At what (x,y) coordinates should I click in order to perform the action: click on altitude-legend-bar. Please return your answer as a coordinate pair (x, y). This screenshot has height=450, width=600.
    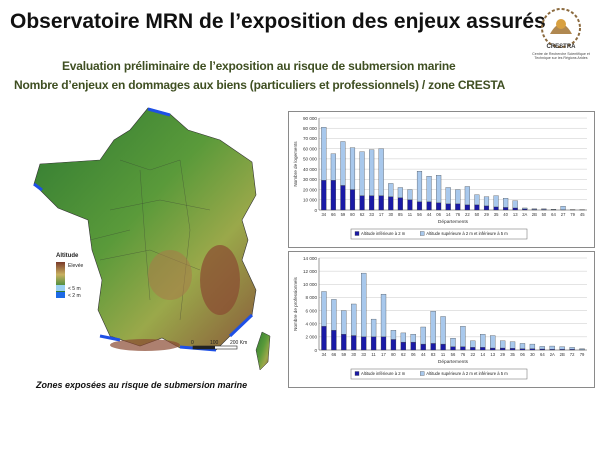
    Looking at the image, I should click on (60, 280).